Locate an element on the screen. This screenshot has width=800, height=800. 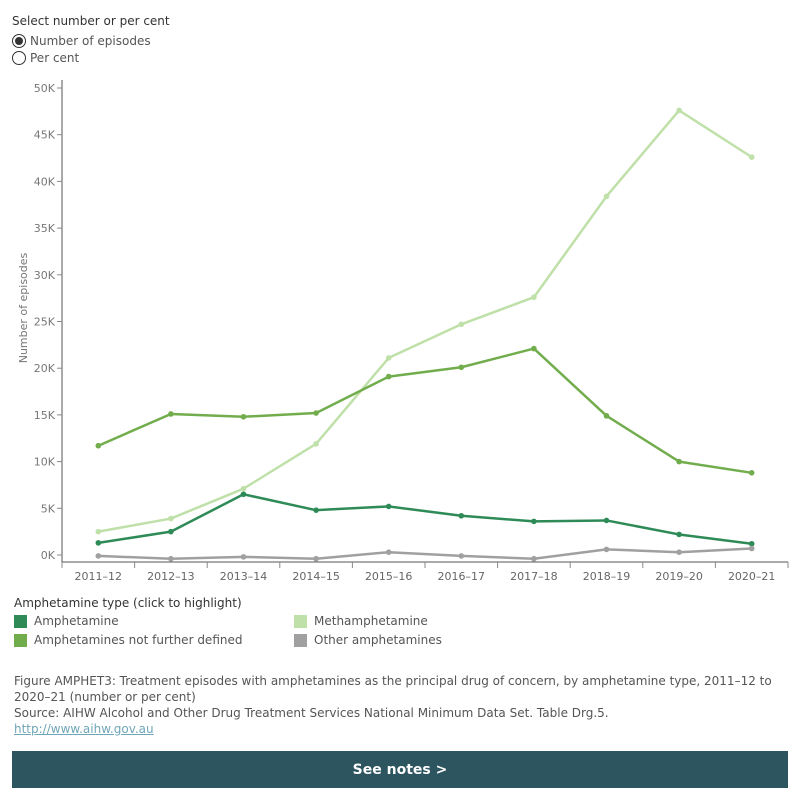
x-tick-label: 2013–14 is located at coordinates (244, 576).